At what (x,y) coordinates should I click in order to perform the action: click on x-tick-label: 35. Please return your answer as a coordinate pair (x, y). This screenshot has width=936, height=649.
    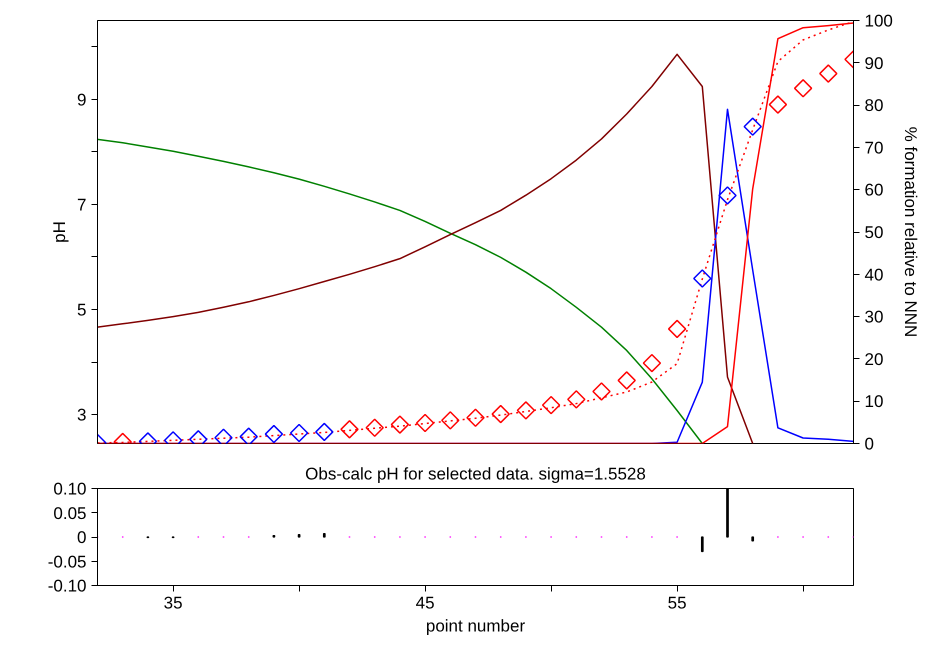
    Looking at the image, I should click on (173, 603).